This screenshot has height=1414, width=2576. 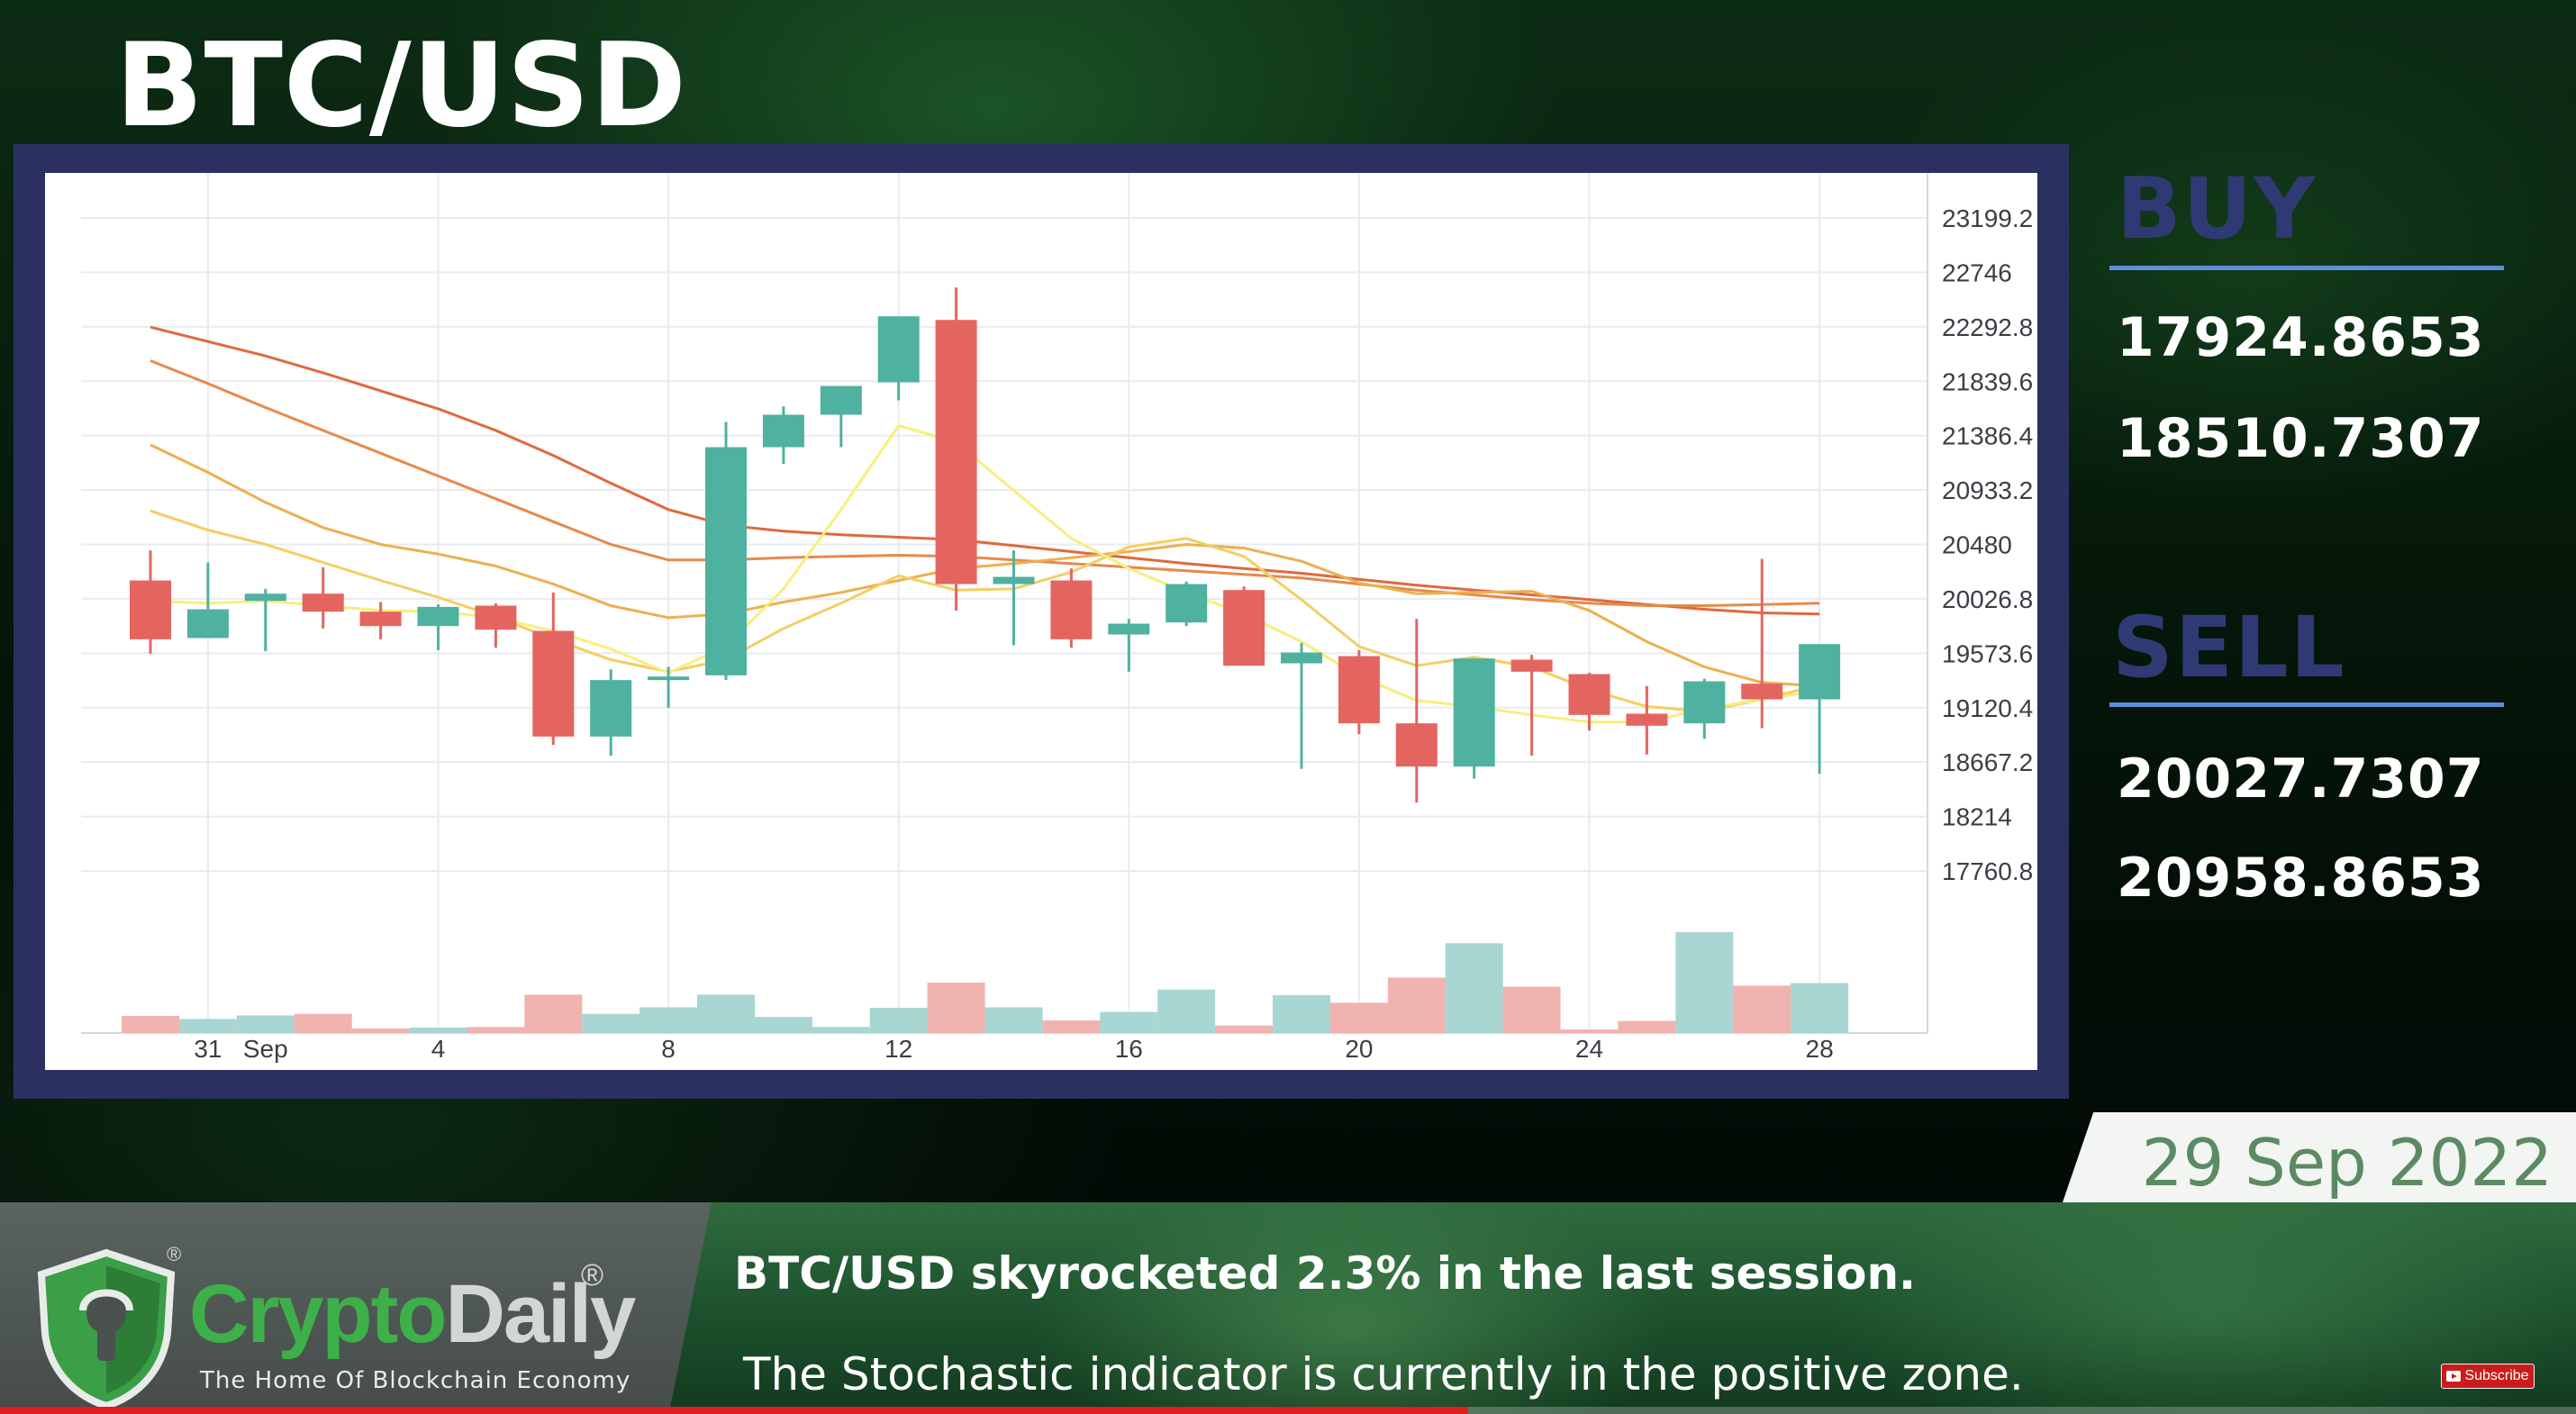 What do you see at coordinates (1987, 762) in the screenshot?
I see `y-tick-label: 18667.2` at bounding box center [1987, 762].